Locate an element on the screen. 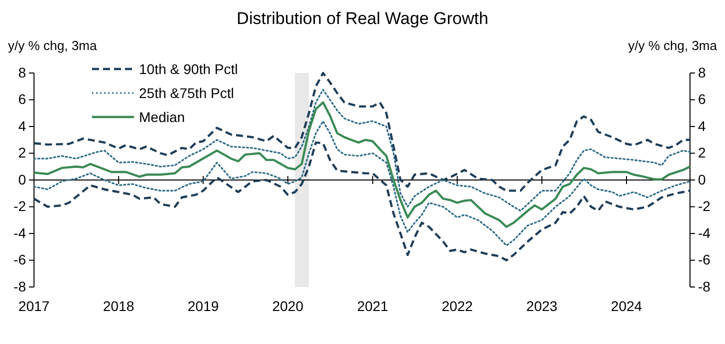  y2-tick-label: 0 is located at coordinates (702, 179).